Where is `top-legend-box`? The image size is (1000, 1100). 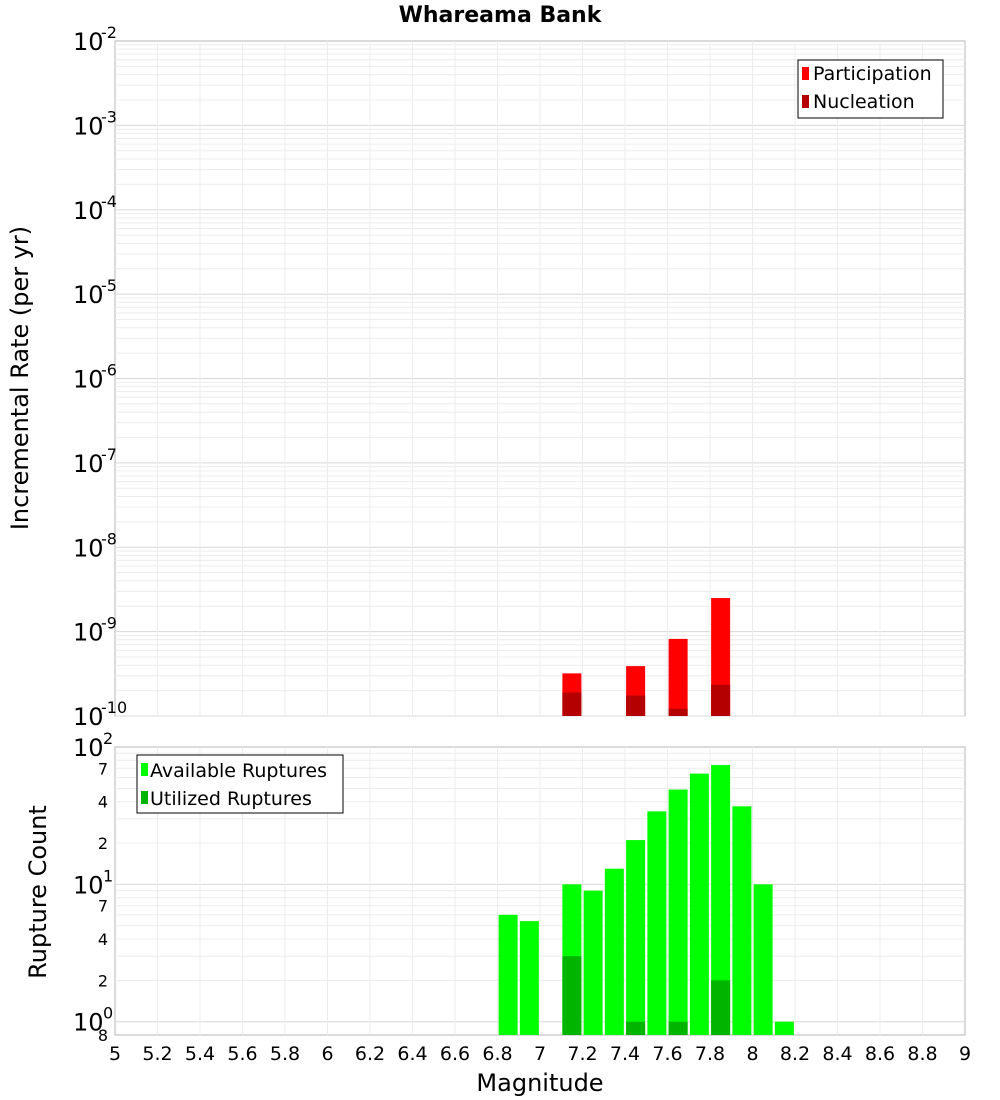
top-legend-box is located at coordinates (870, 89).